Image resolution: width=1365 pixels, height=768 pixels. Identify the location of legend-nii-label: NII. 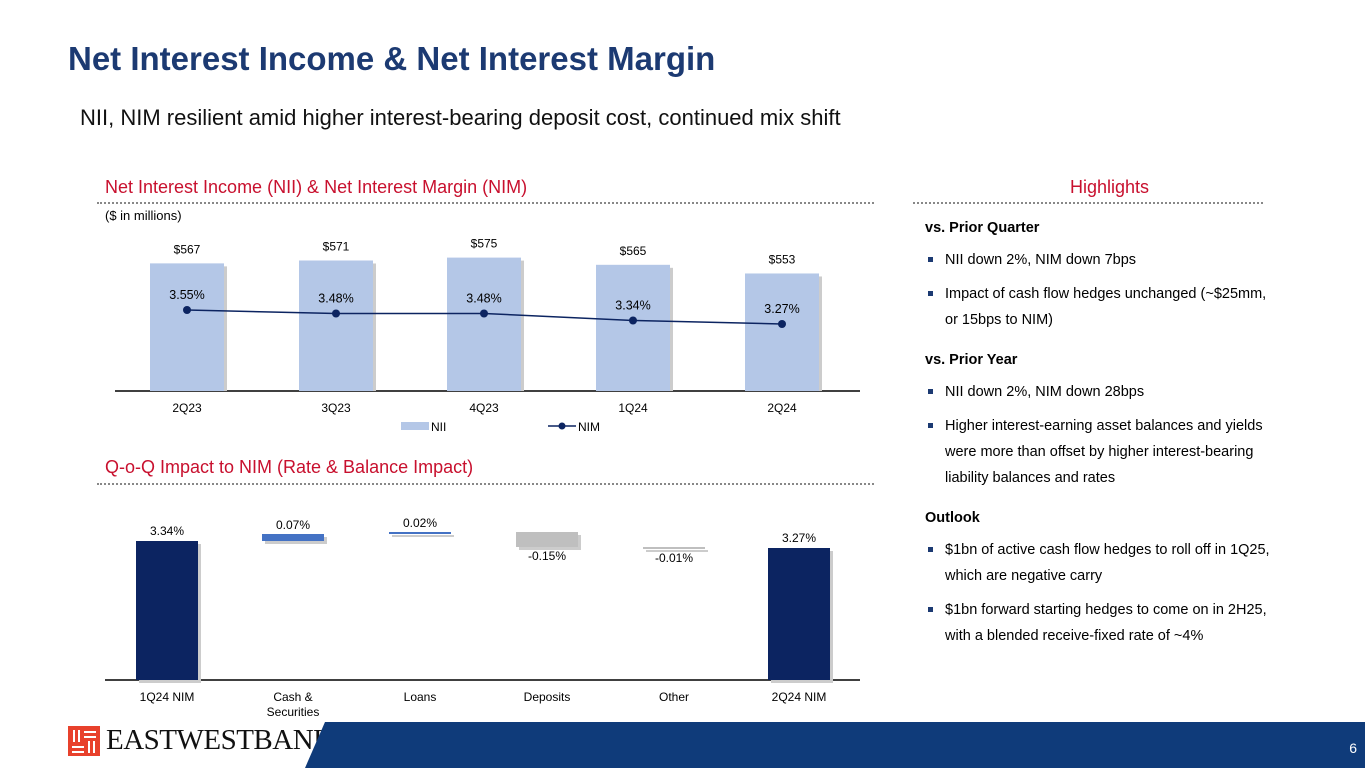
(438, 427).